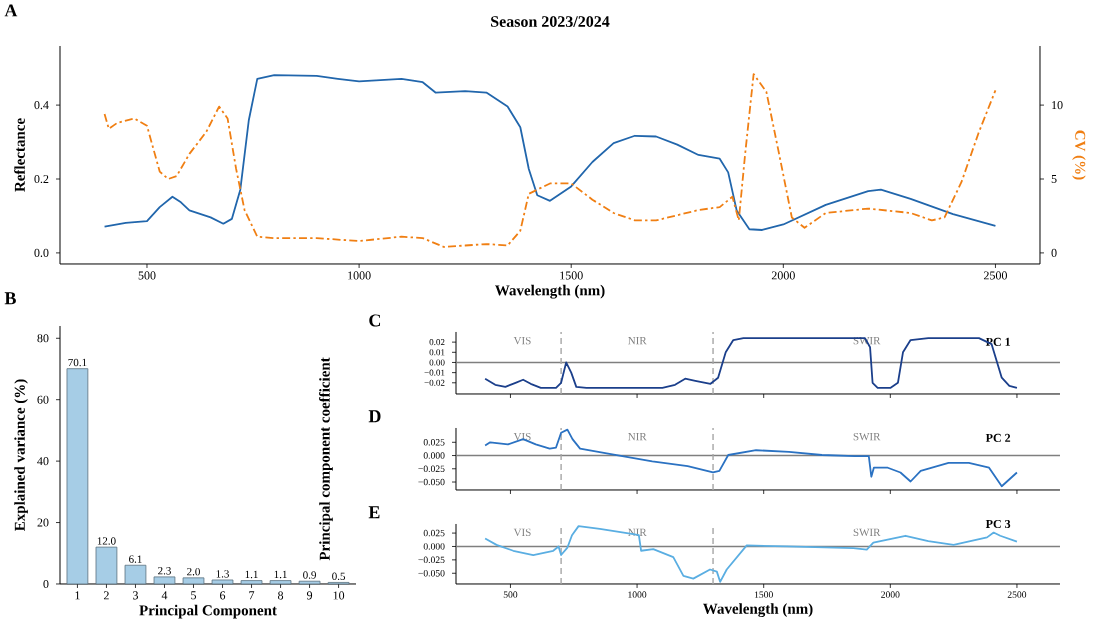 This screenshot has height=636, width=1100. I want to click on text: B, so click(10, 298).